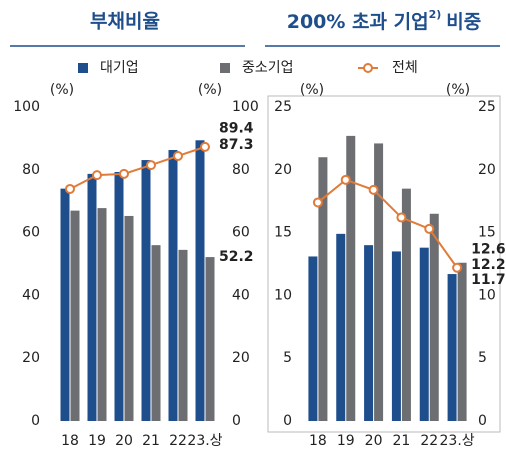 The width and height of the screenshot is (506, 452). I want to click on y-tick-label: 5, so click(287, 358).